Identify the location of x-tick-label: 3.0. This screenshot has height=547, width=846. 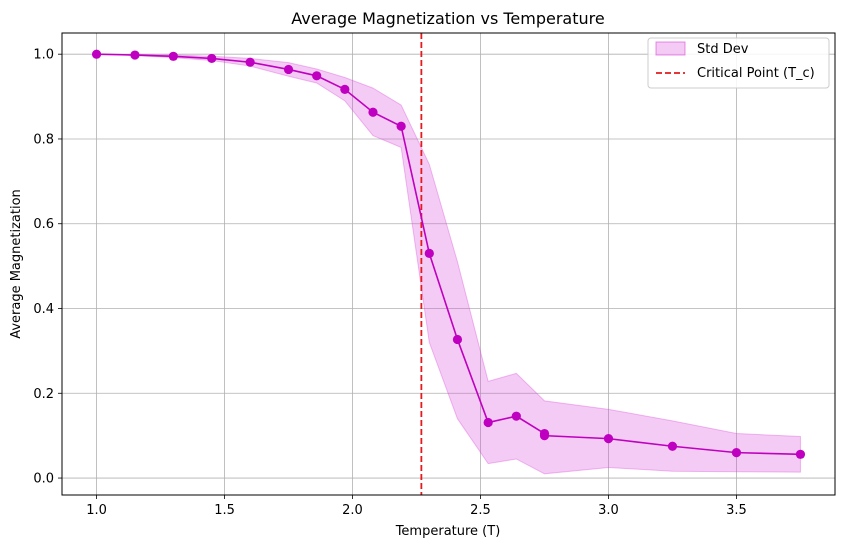
(608, 510).